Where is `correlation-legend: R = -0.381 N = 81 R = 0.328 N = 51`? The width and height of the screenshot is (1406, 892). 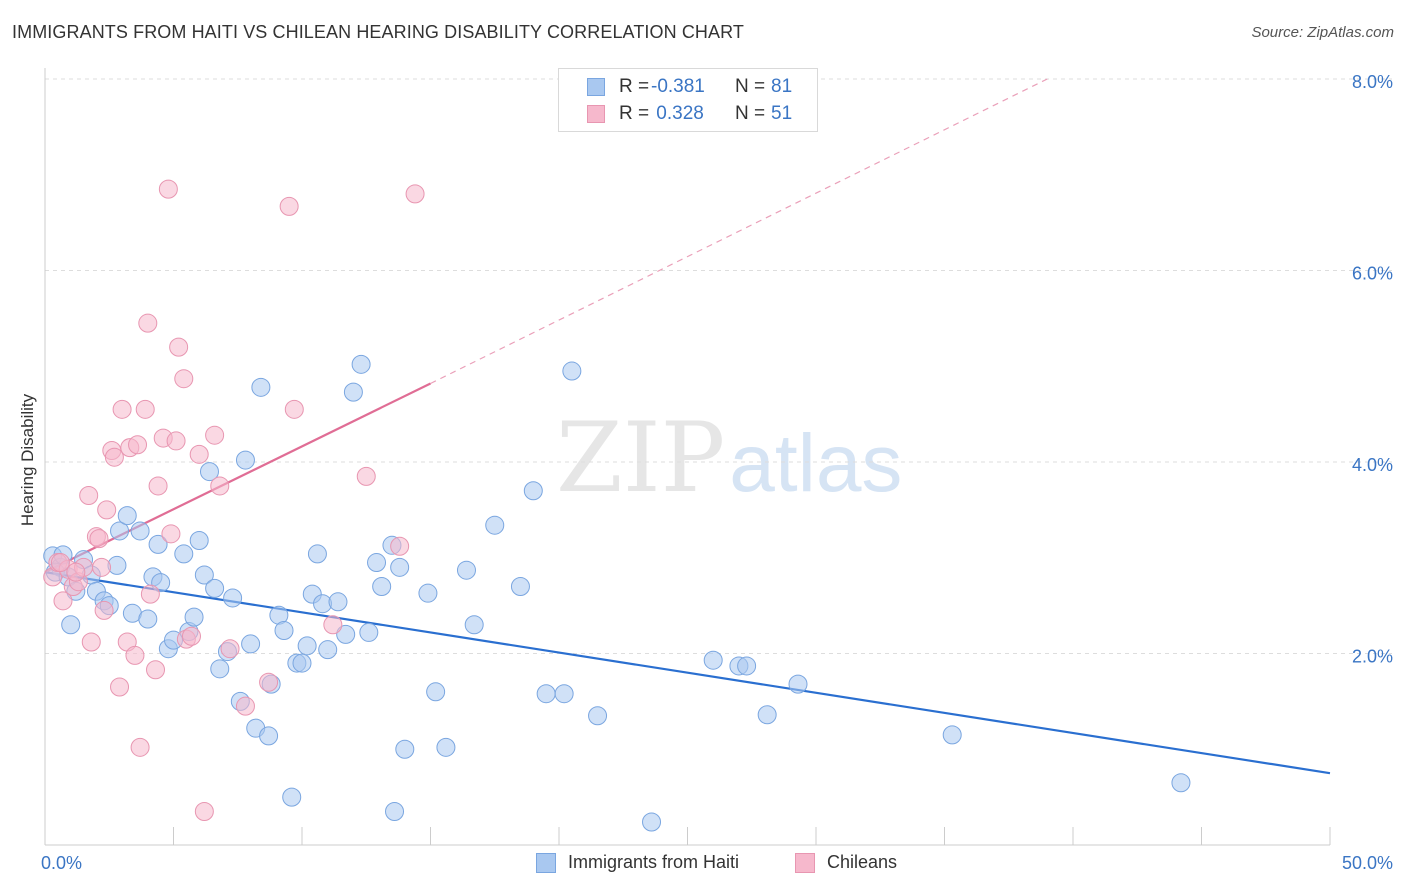
correlation-legend: R = -0.381 N = 81 R = 0.328 N = 51 is located at coordinates (688, 100).